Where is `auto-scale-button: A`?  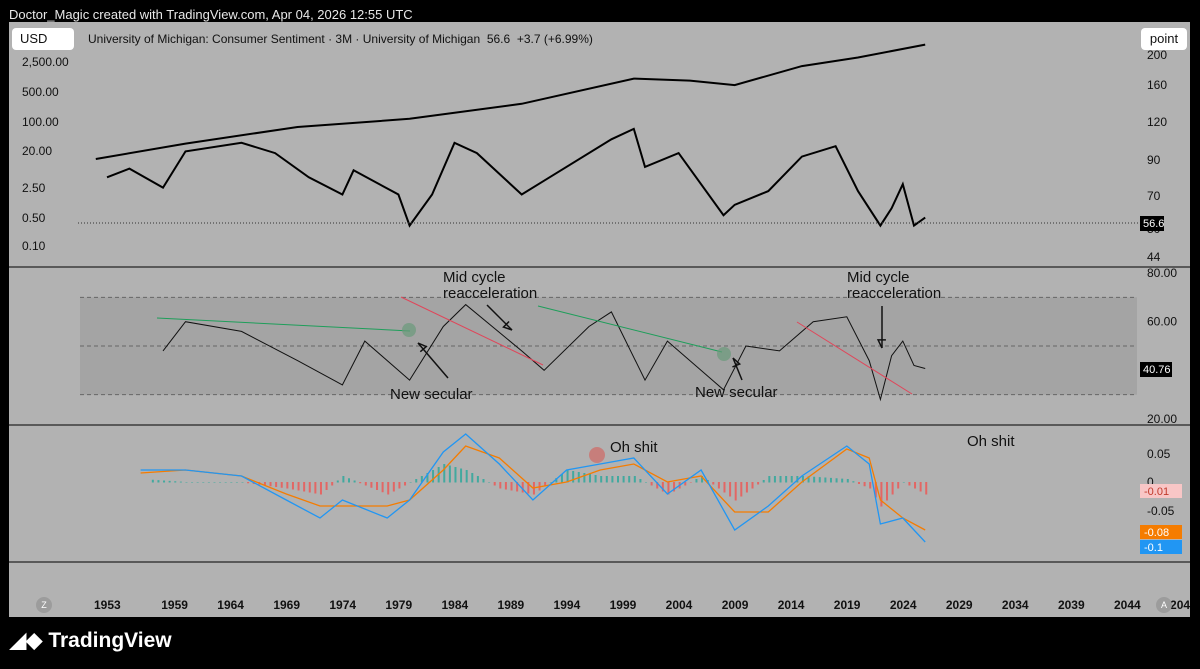
auto-scale-button: A is located at coordinates (1164, 605).